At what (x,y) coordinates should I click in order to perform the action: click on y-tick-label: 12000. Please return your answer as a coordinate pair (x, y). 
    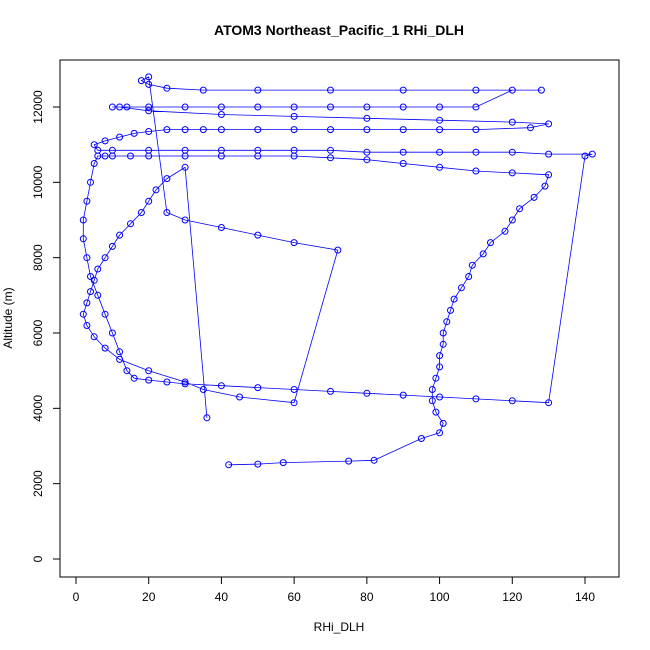
    Looking at the image, I should click on (38, 107).